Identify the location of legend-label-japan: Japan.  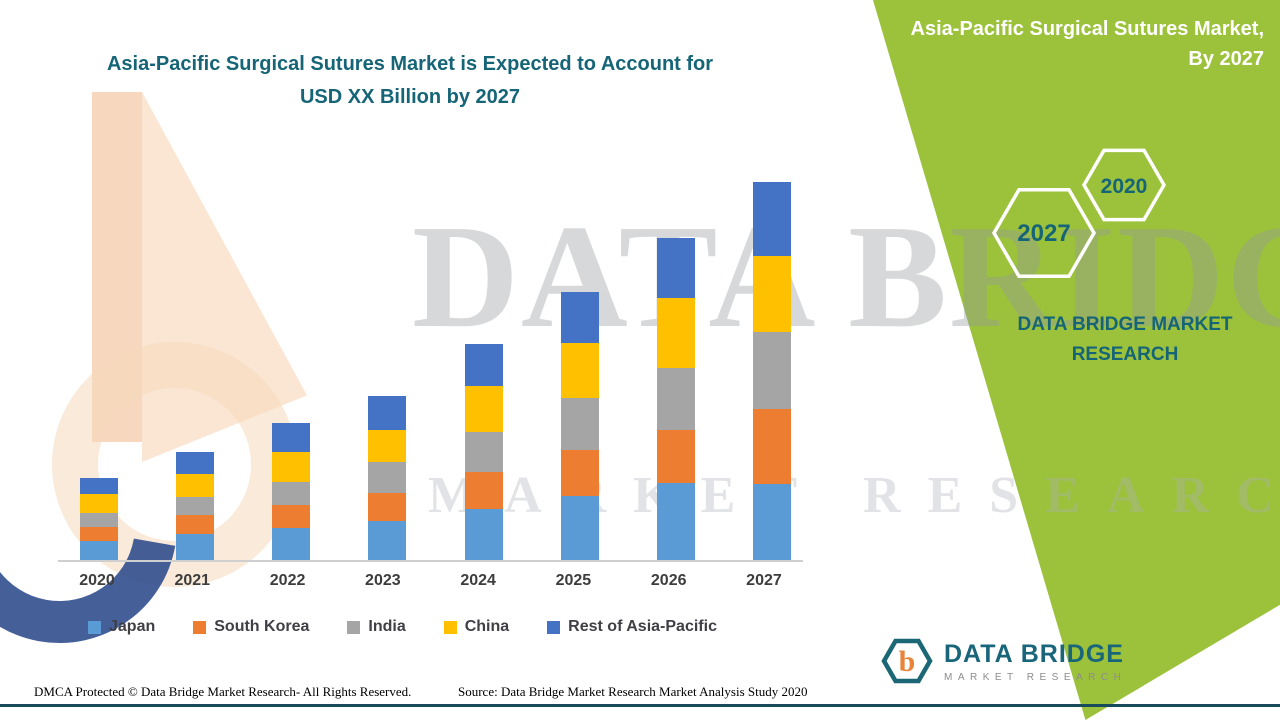
(132, 626).